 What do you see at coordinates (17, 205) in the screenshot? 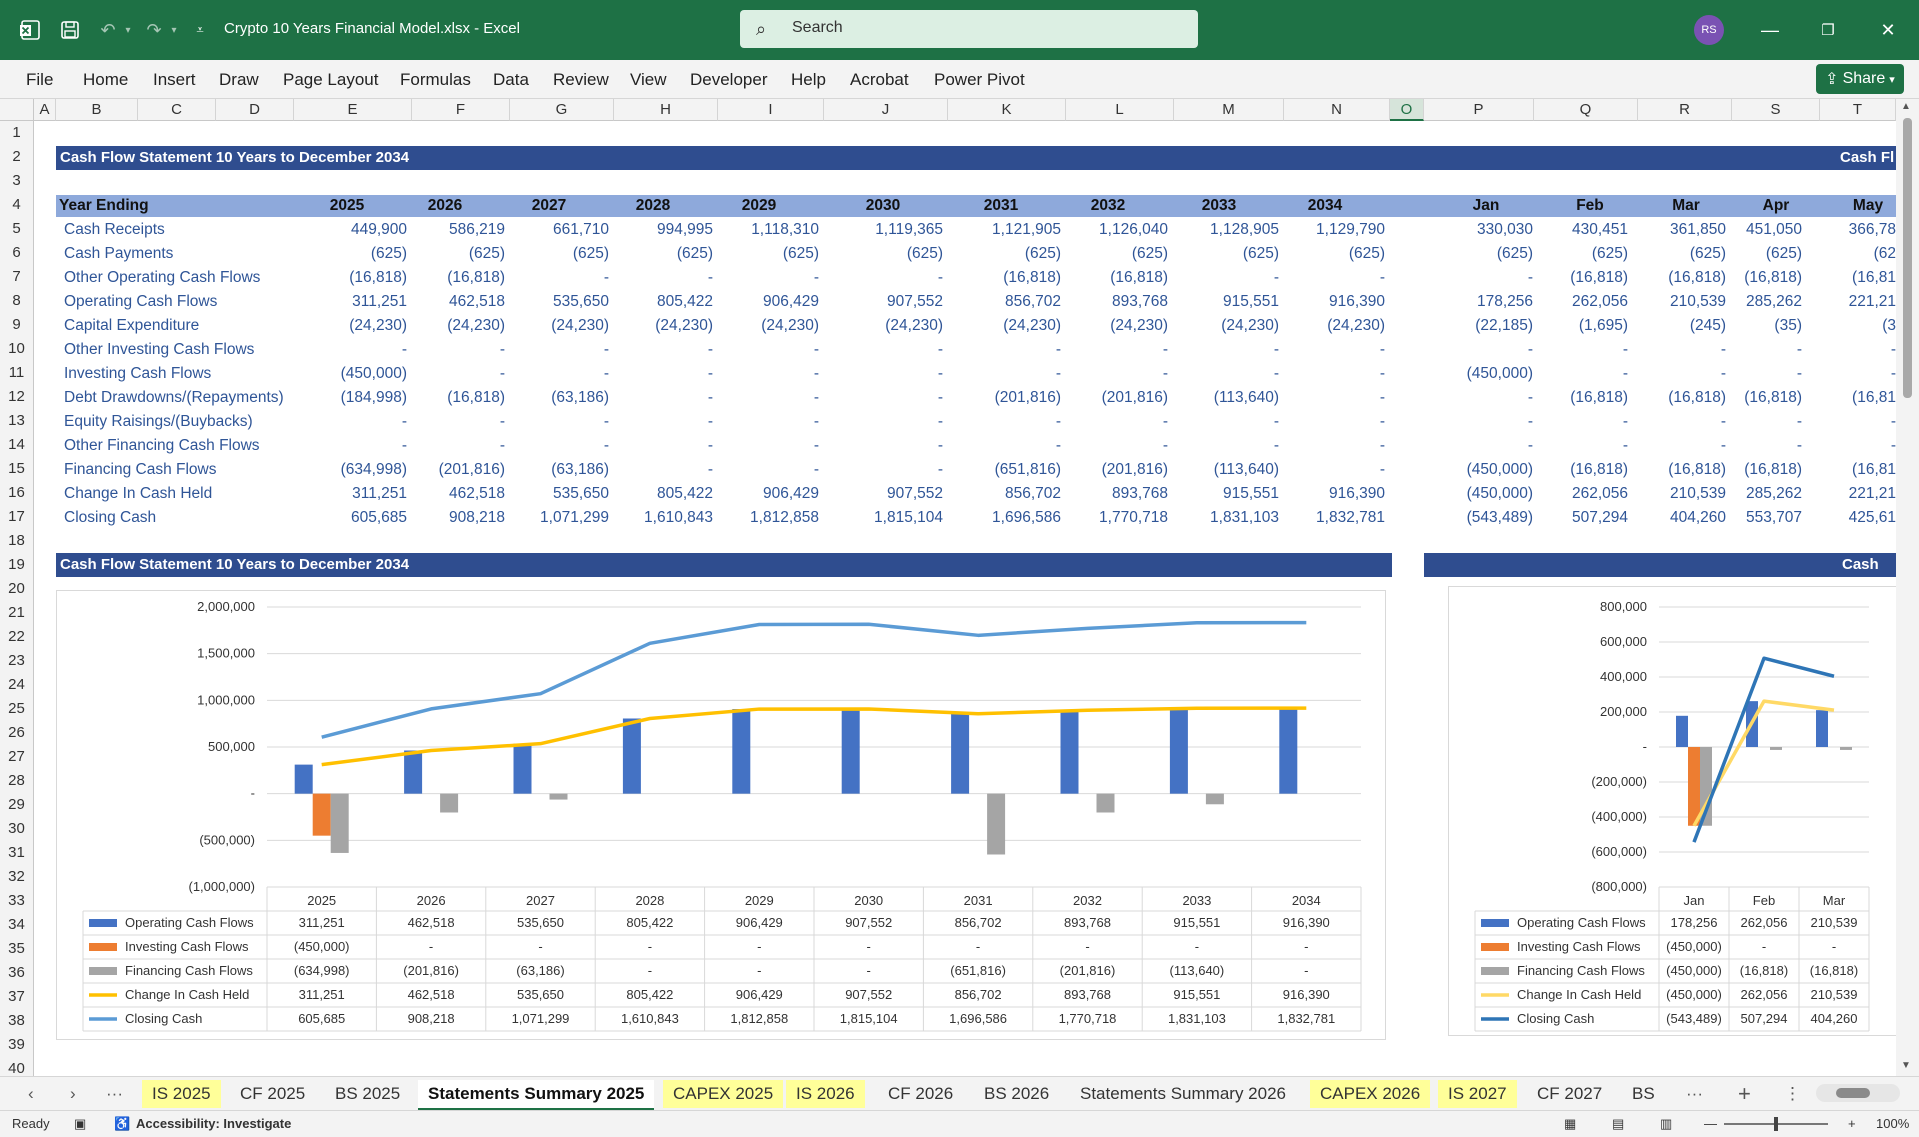
I see `row-header: 4` at bounding box center [17, 205].